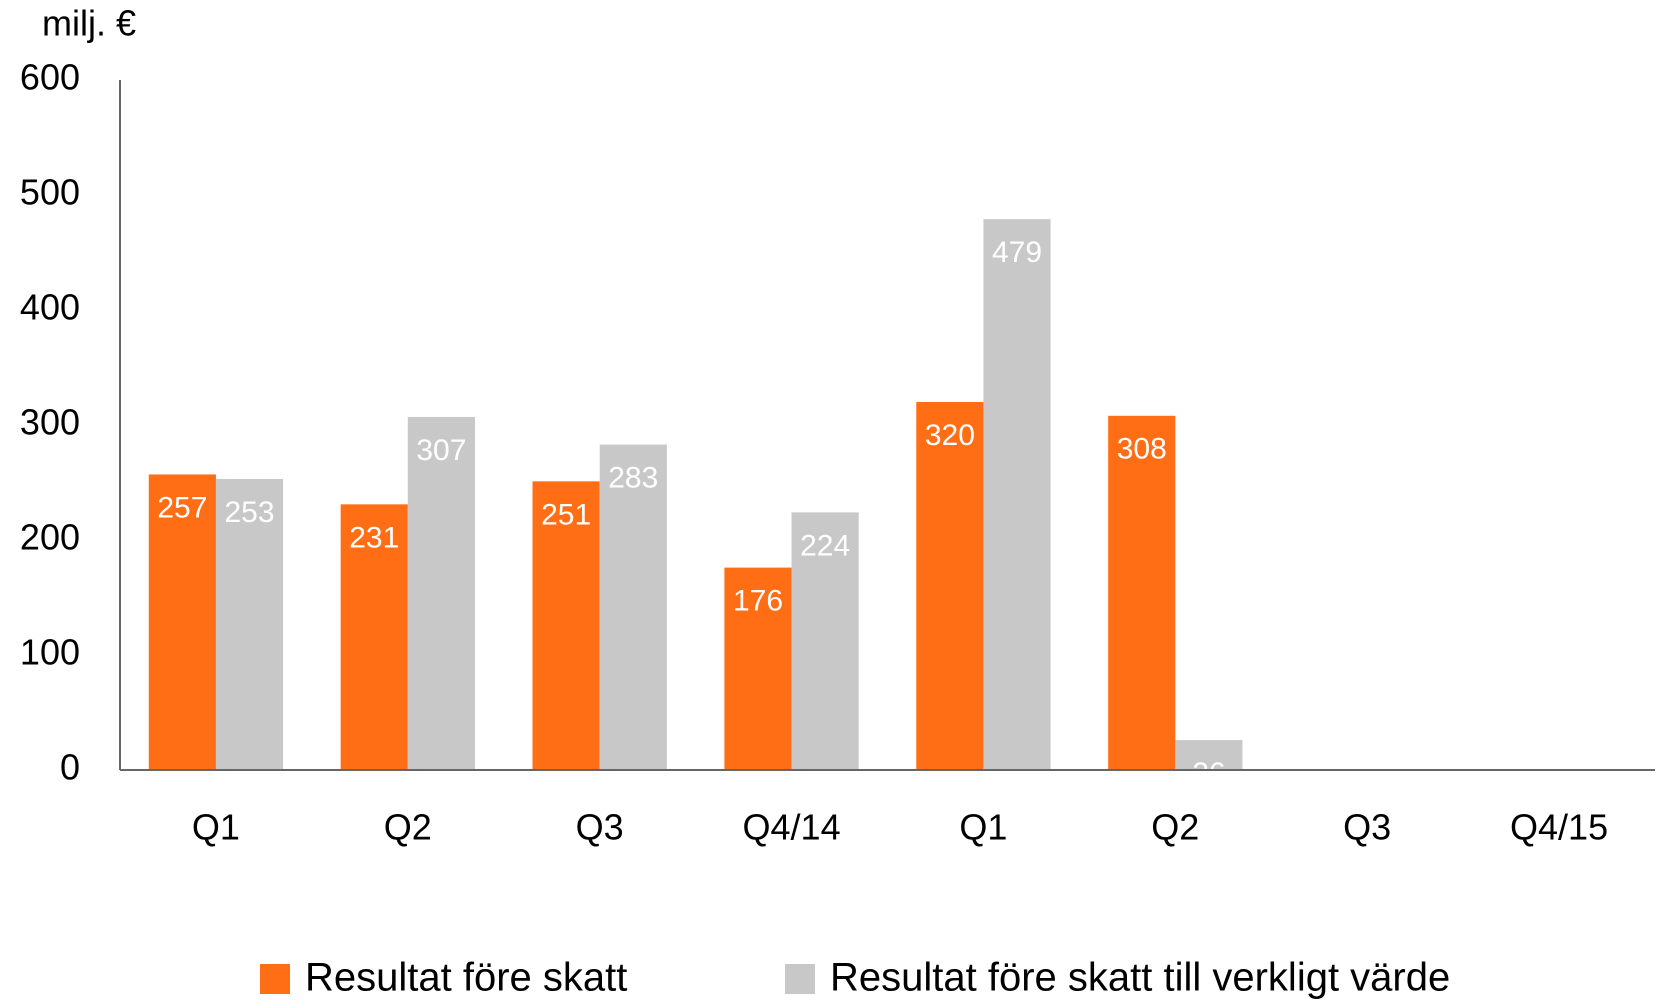 This screenshot has width=1665, height=1007. Describe the element at coordinates (182, 507) in the screenshot. I see `value-label: 257` at that location.